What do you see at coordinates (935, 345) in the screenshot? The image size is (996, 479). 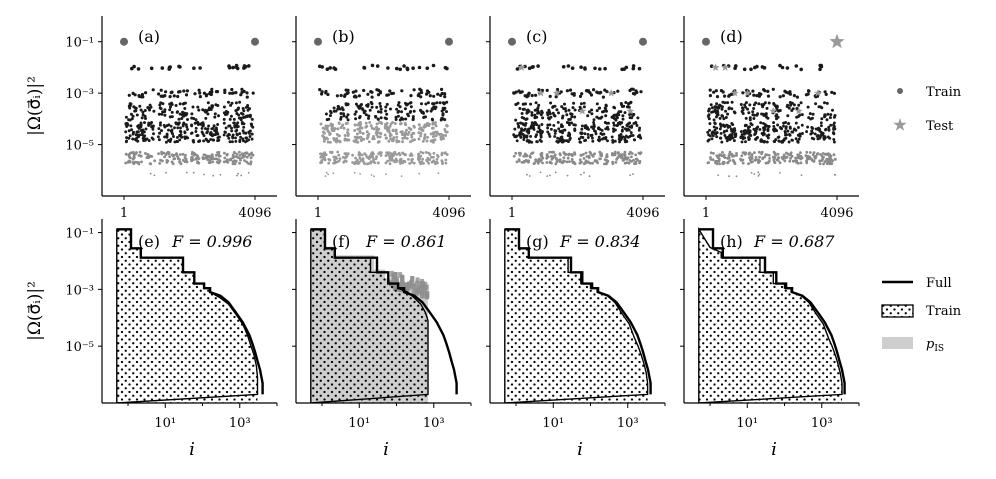 I see `legend-bottom-pis: pIS` at bounding box center [935, 345].